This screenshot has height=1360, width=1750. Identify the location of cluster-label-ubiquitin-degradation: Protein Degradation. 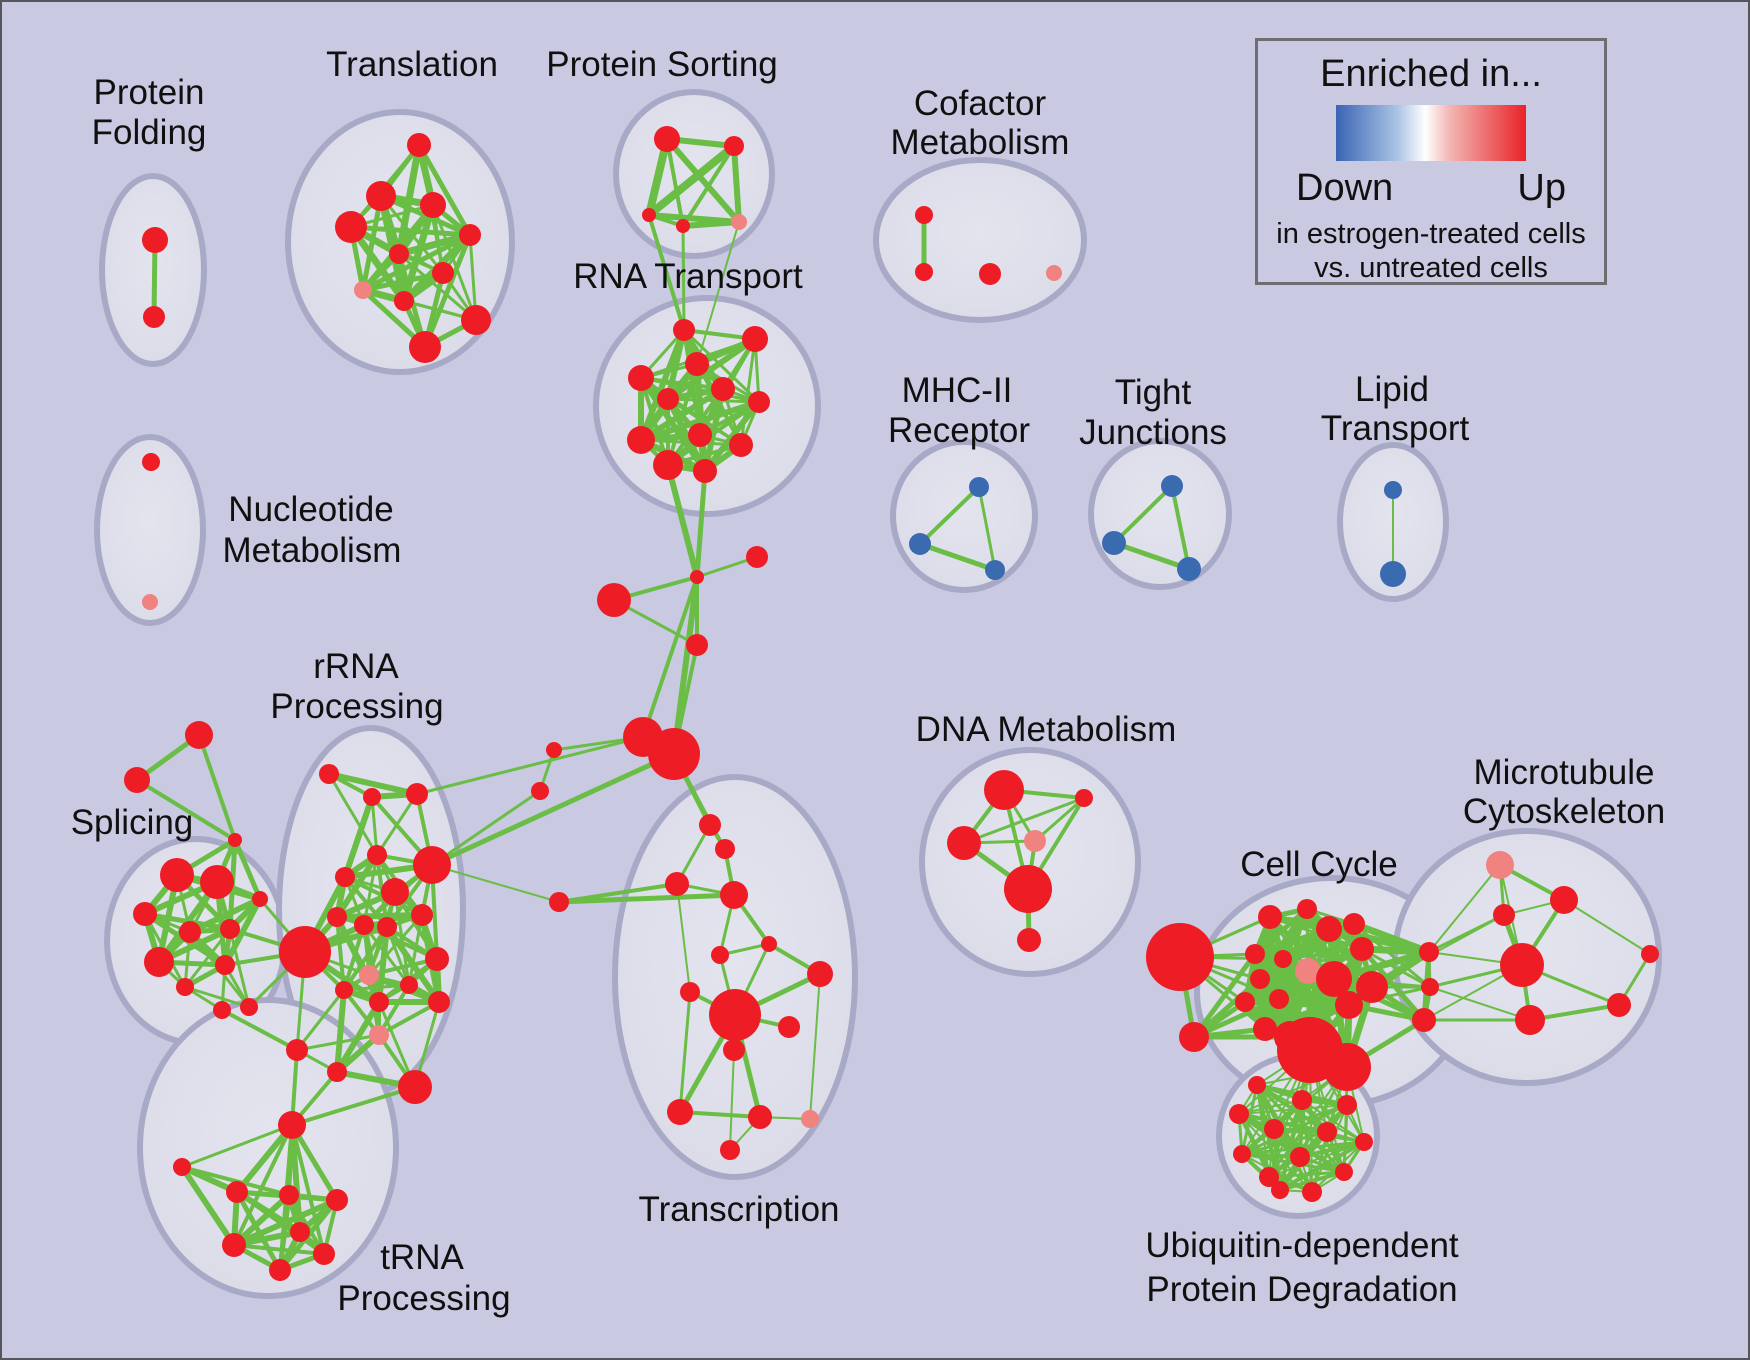
(1301, 1289).